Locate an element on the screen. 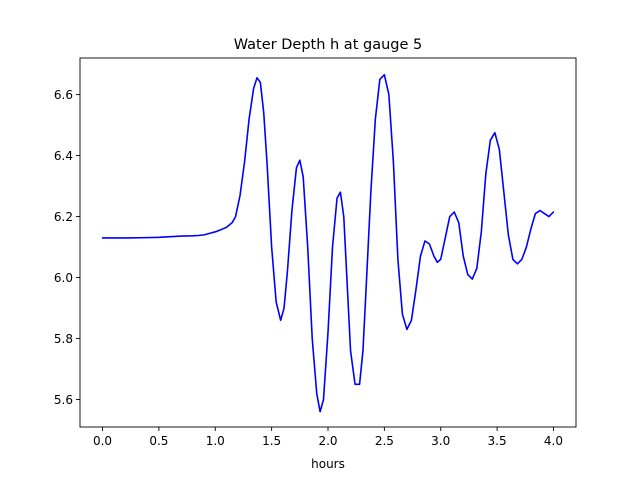  y-tick-label: 6.2 is located at coordinates (63, 217).